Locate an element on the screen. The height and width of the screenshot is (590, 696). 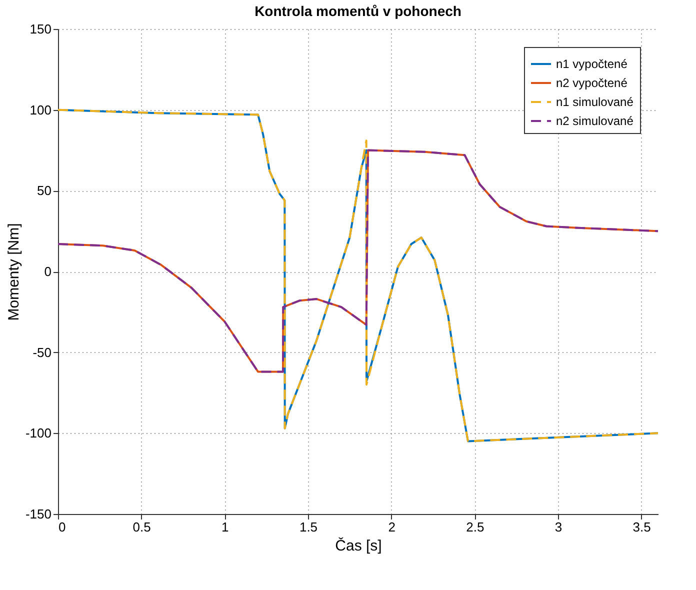
legend-label: n2 vypočtené is located at coordinates (592, 83).